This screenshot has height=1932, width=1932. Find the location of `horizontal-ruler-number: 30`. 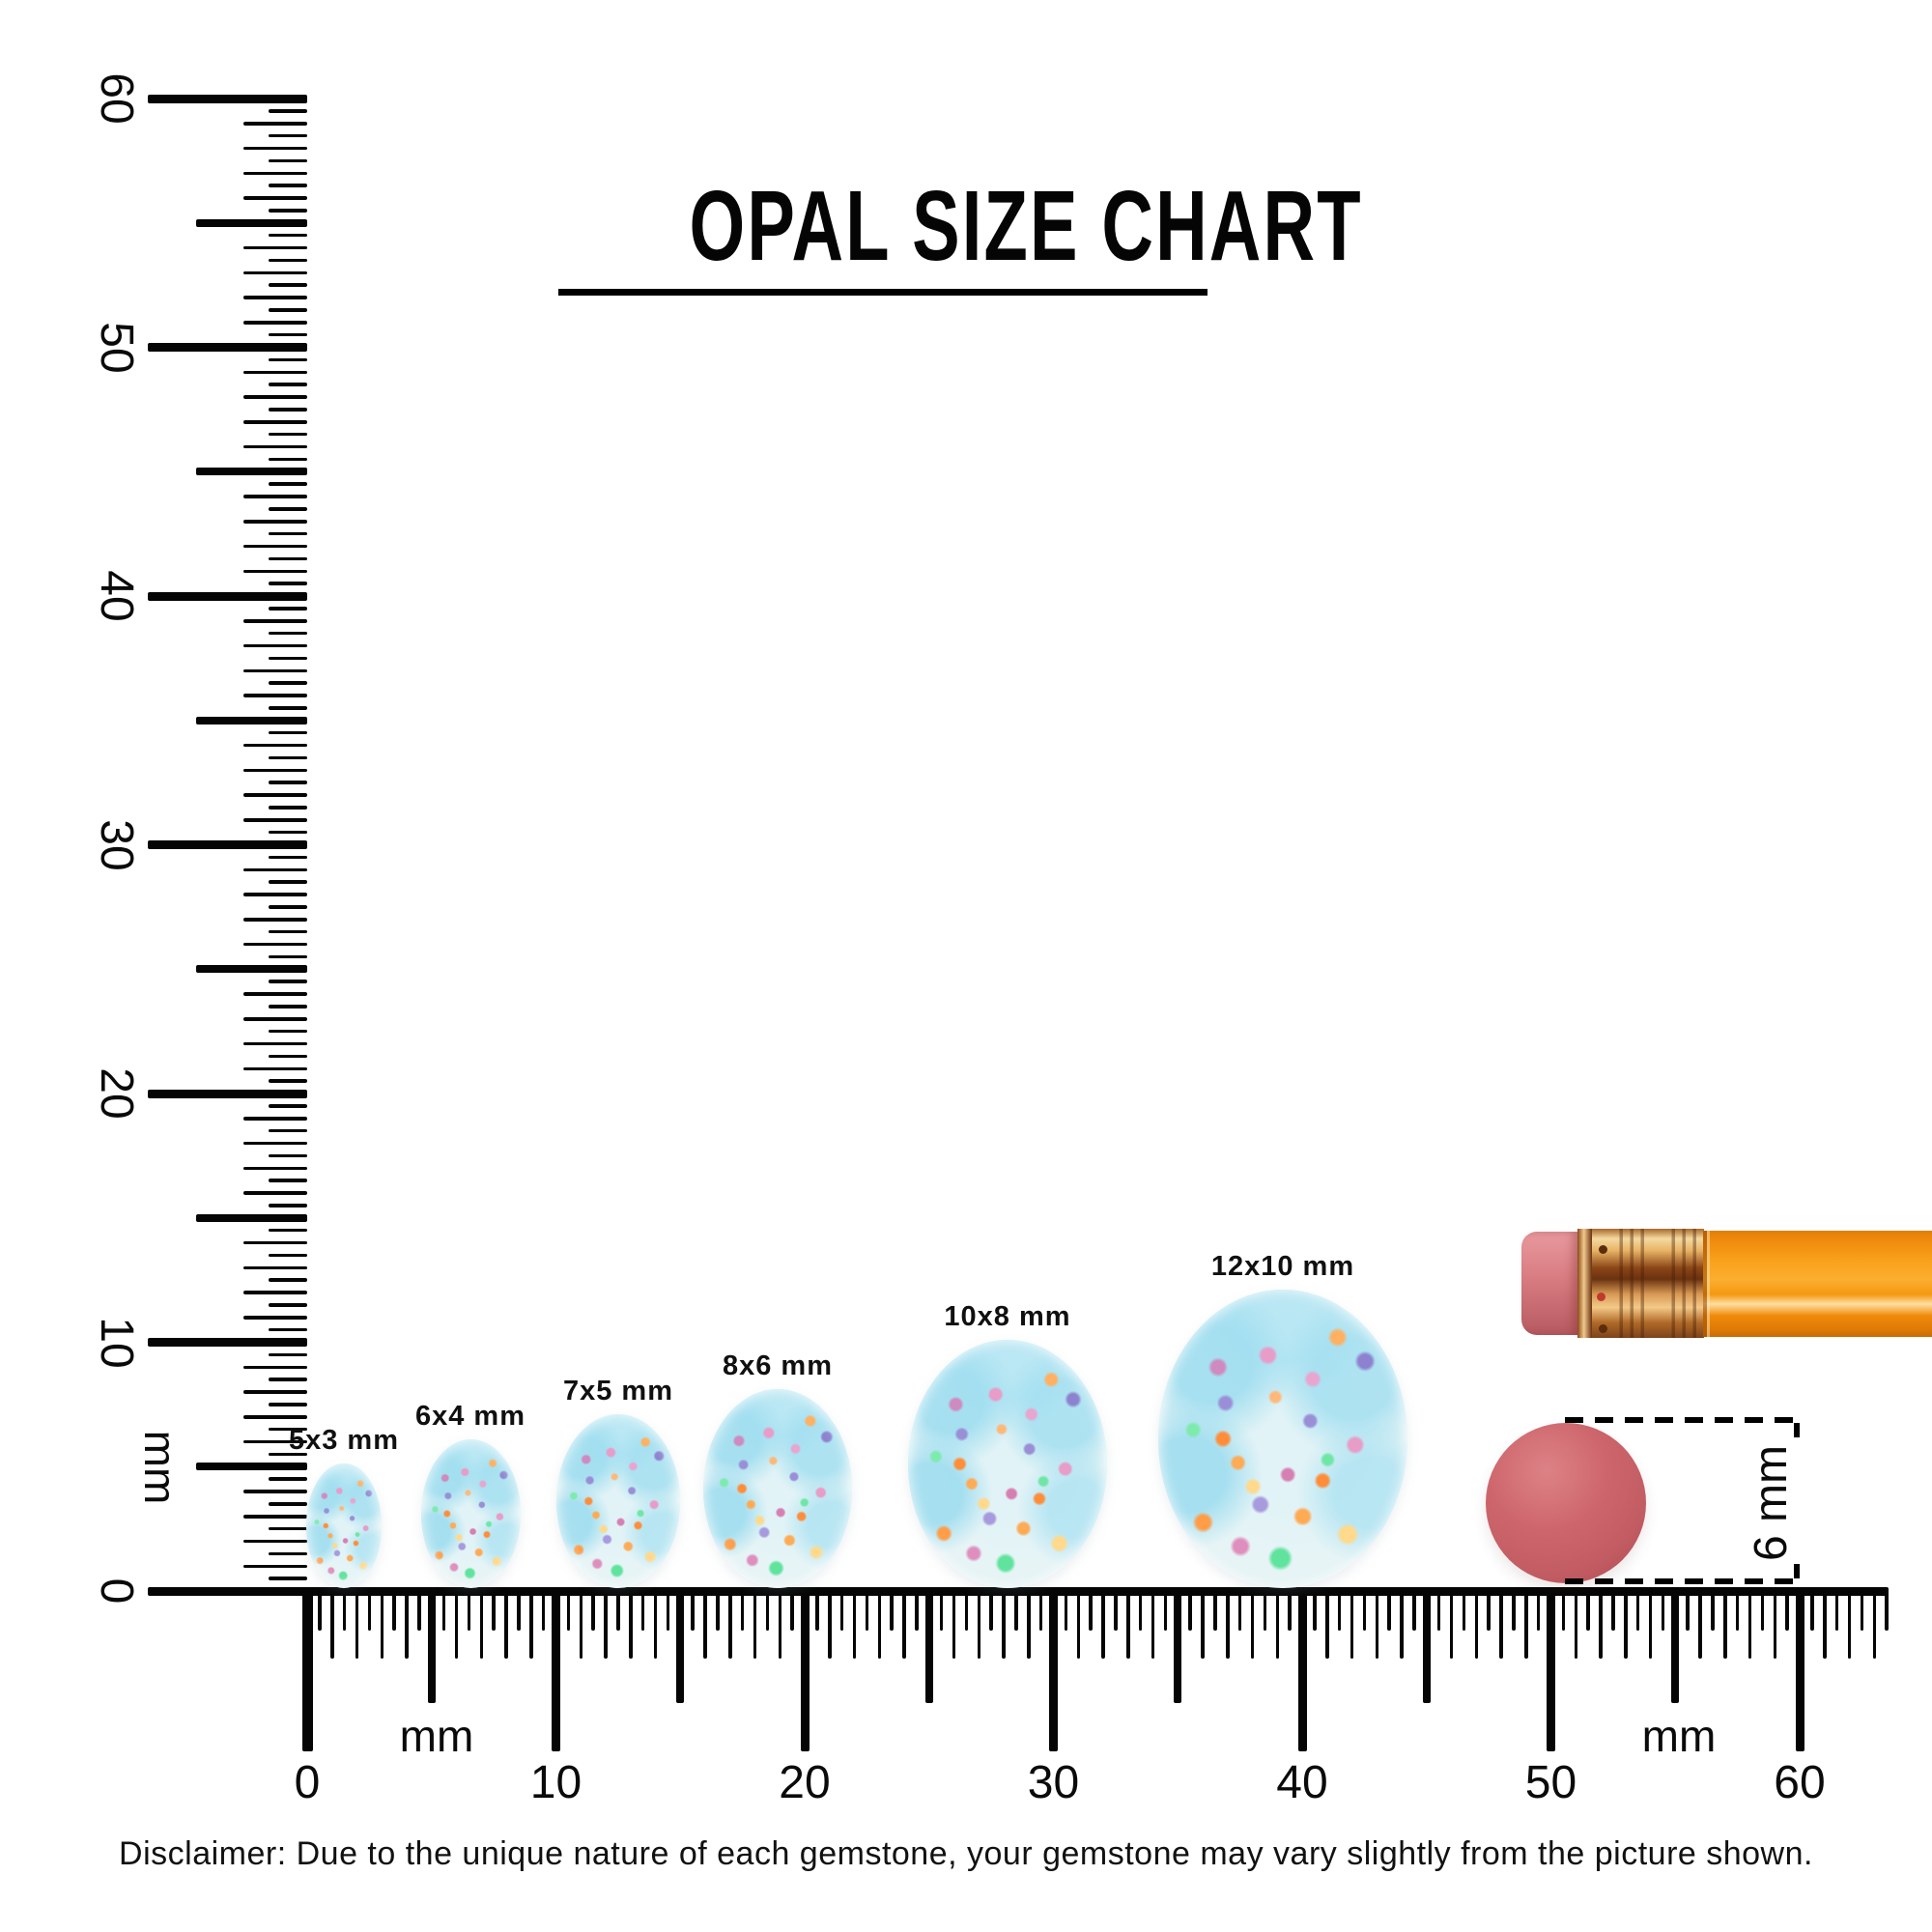

horizontal-ruler-number: 30 is located at coordinates (1053, 1782).